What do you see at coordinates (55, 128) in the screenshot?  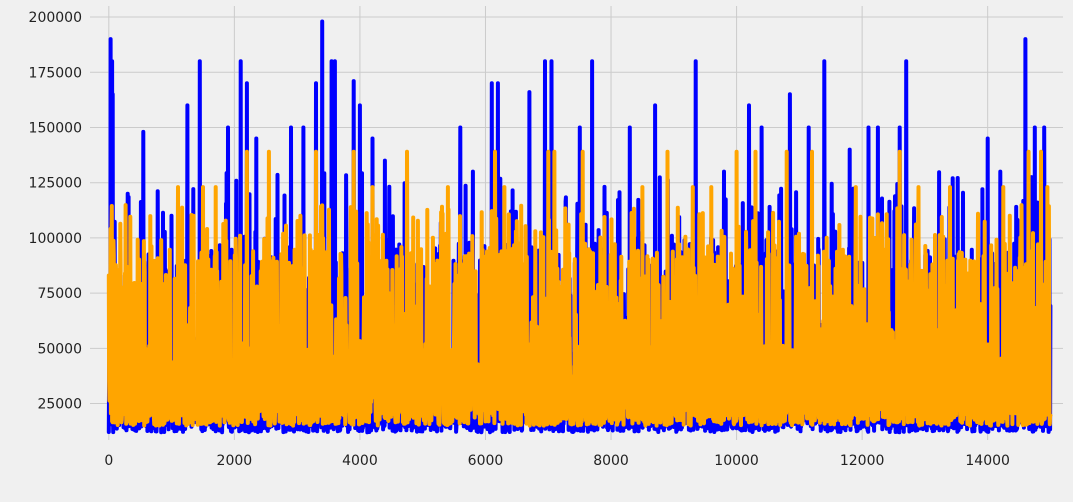 I see `y-tick-label: 150000` at bounding box center [55, 128].